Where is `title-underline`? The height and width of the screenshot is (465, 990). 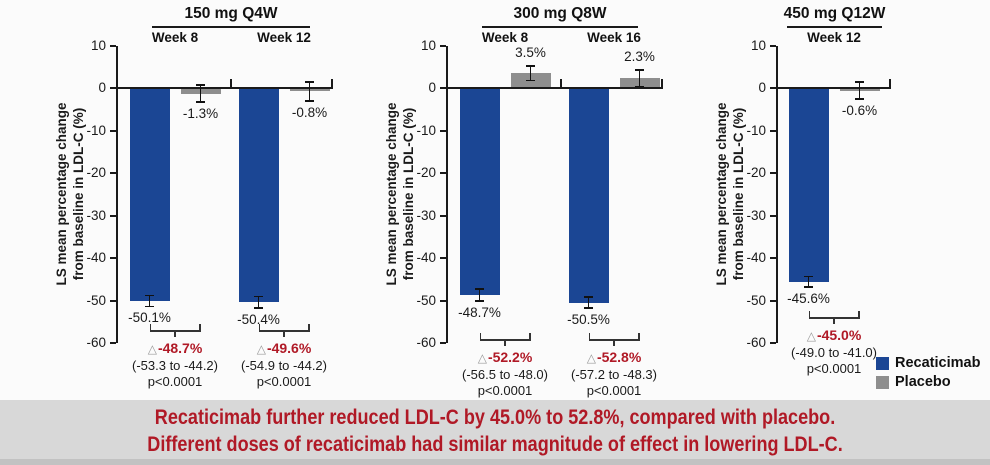
title-underline is located at coordinates (231, 27).